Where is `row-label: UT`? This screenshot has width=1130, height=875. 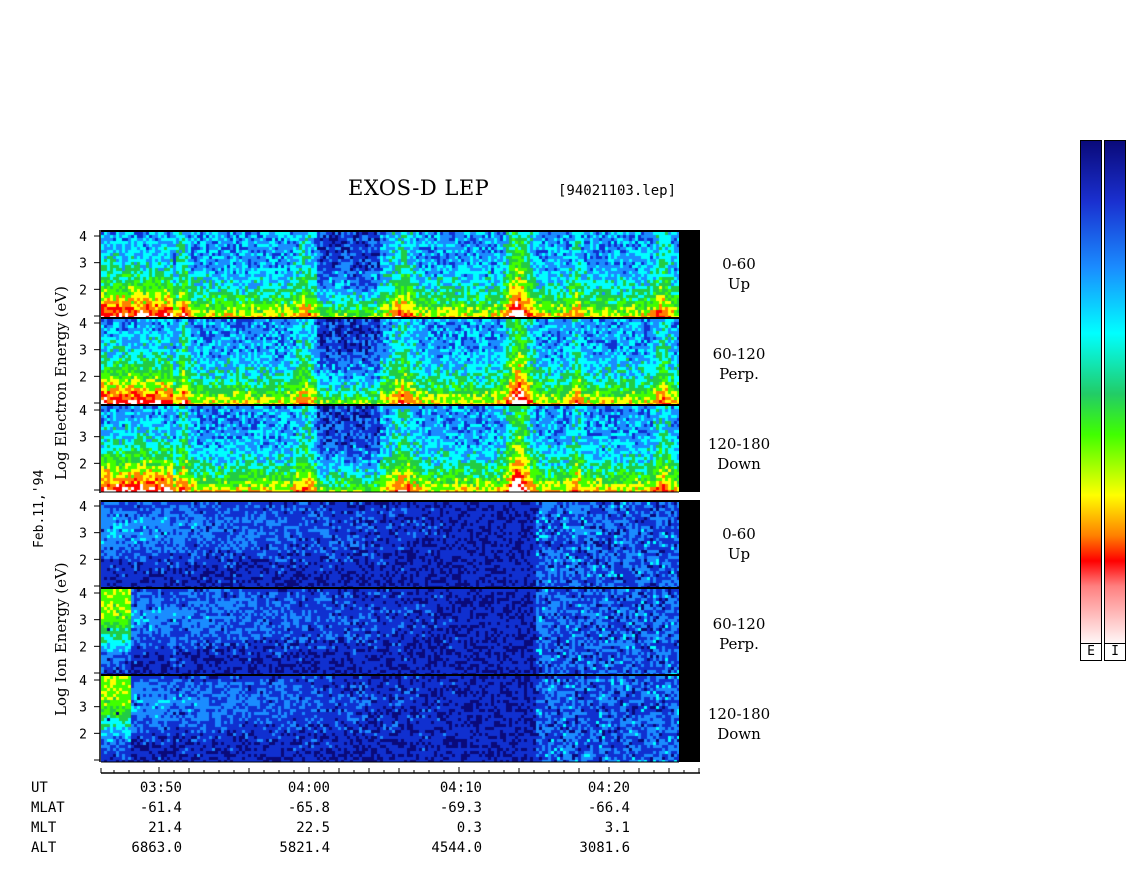
row-label: UT is located at coordinates (39, 788).